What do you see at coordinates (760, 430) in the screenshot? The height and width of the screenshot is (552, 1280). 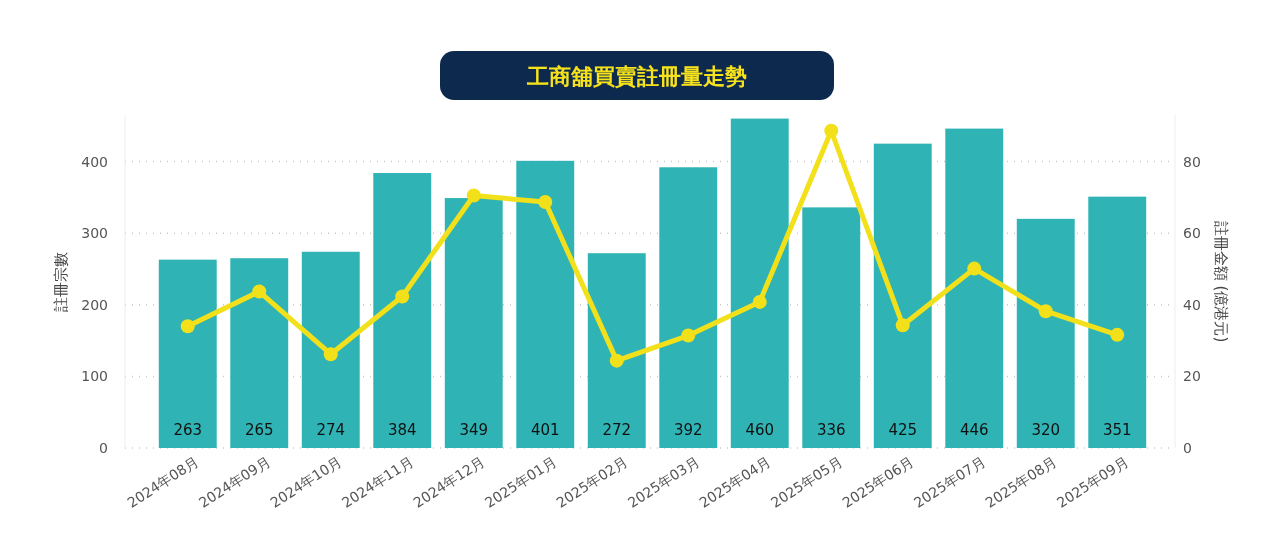 I see `data-label: 460` at bounding box center [760, 430].